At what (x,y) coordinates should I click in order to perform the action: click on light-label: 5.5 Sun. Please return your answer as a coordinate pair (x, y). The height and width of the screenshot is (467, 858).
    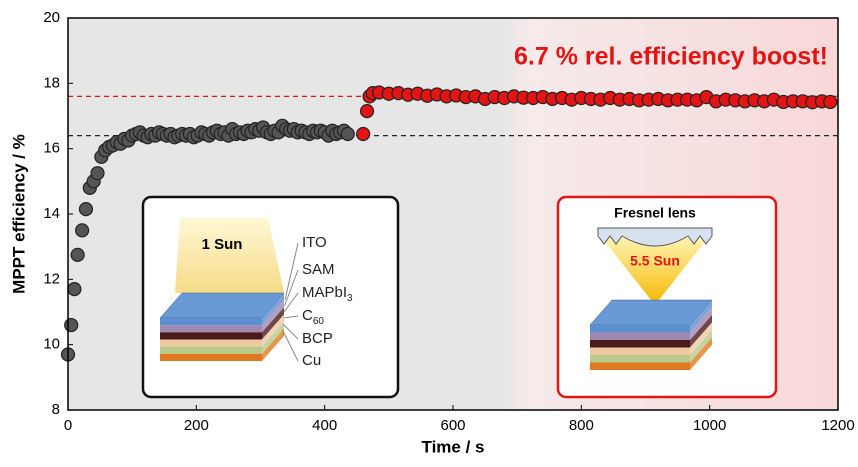
    Looking at the image, I should click on (655, 261).